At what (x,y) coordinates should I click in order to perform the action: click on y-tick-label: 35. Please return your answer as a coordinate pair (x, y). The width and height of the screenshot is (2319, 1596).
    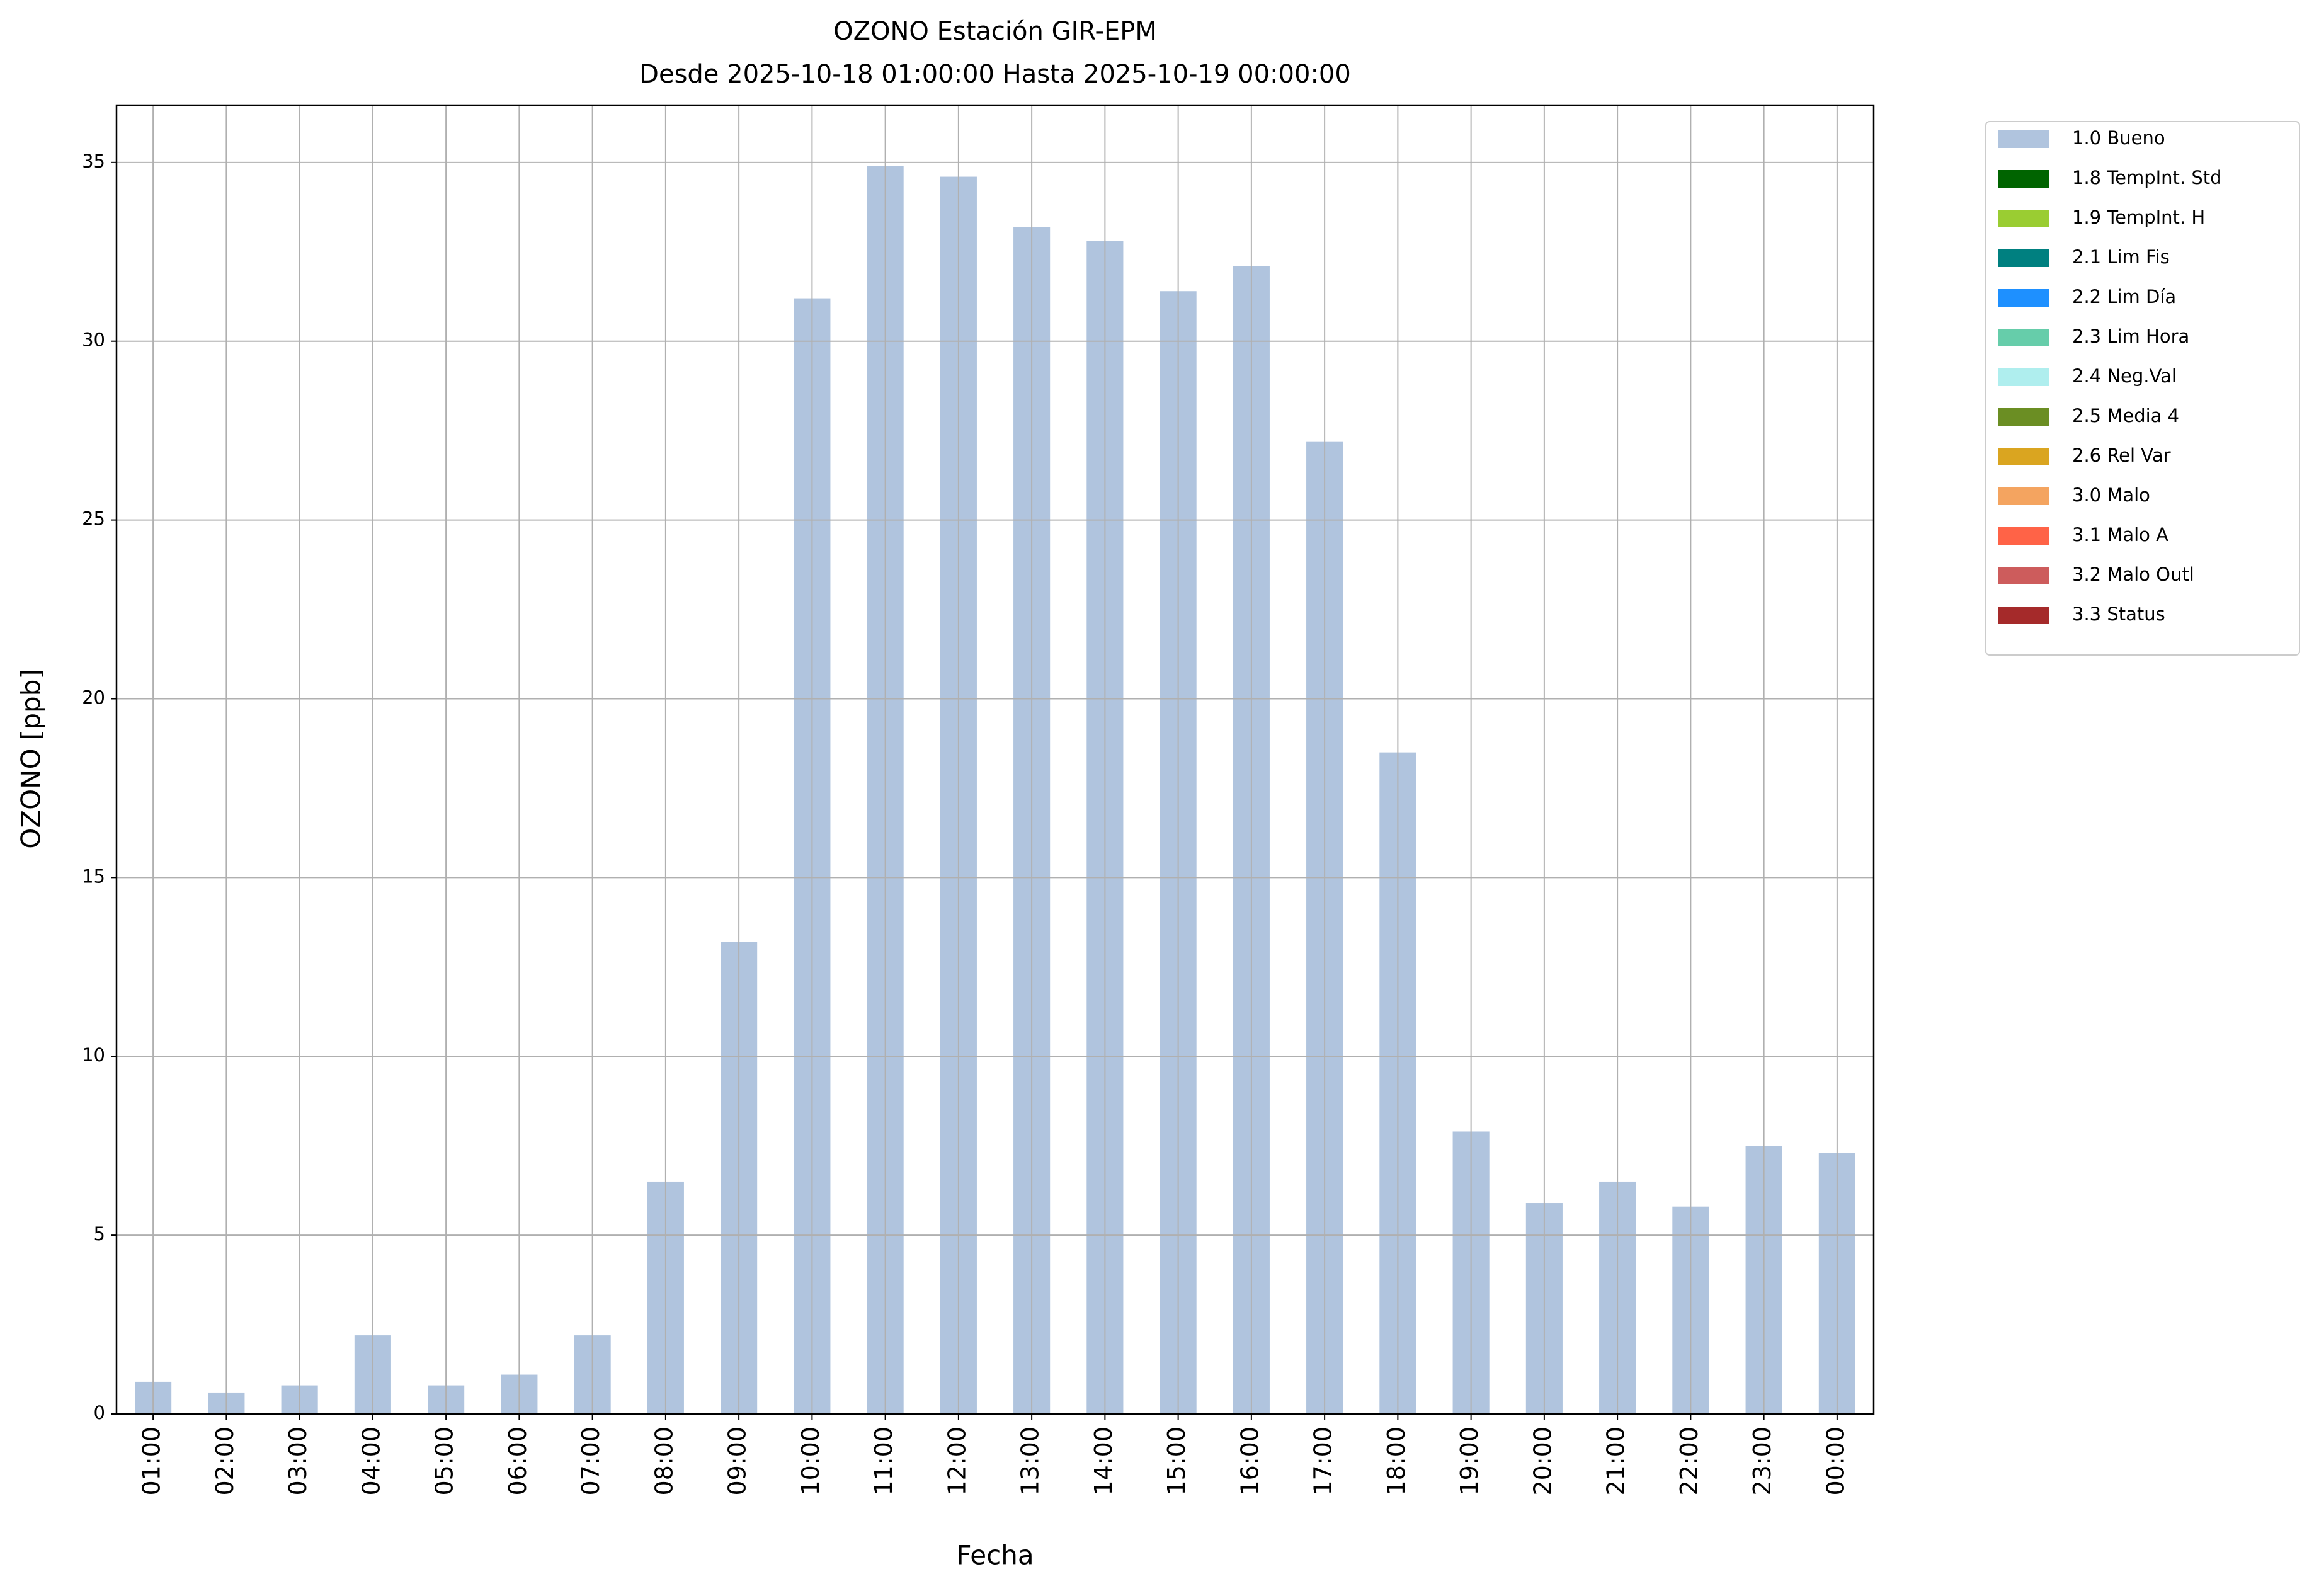
    Looking at the image, I should click on (93, 161).